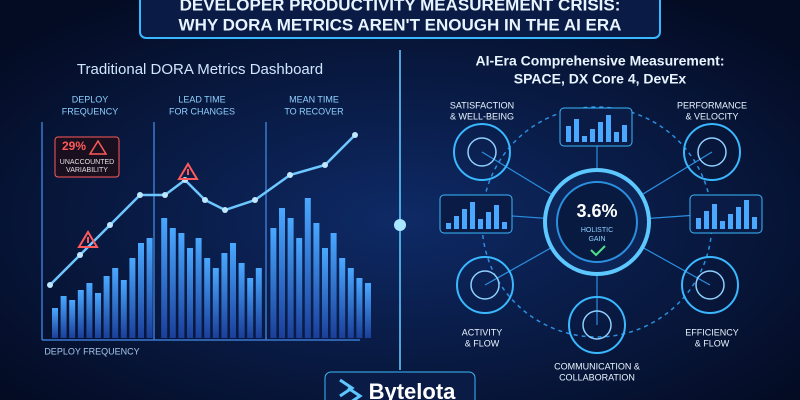 The image size is (800, 400). What do you see at coordinates (712, 332) in the screenshot?
I see `node-label: EFFICIENCY` at bounding box center [712, 332].